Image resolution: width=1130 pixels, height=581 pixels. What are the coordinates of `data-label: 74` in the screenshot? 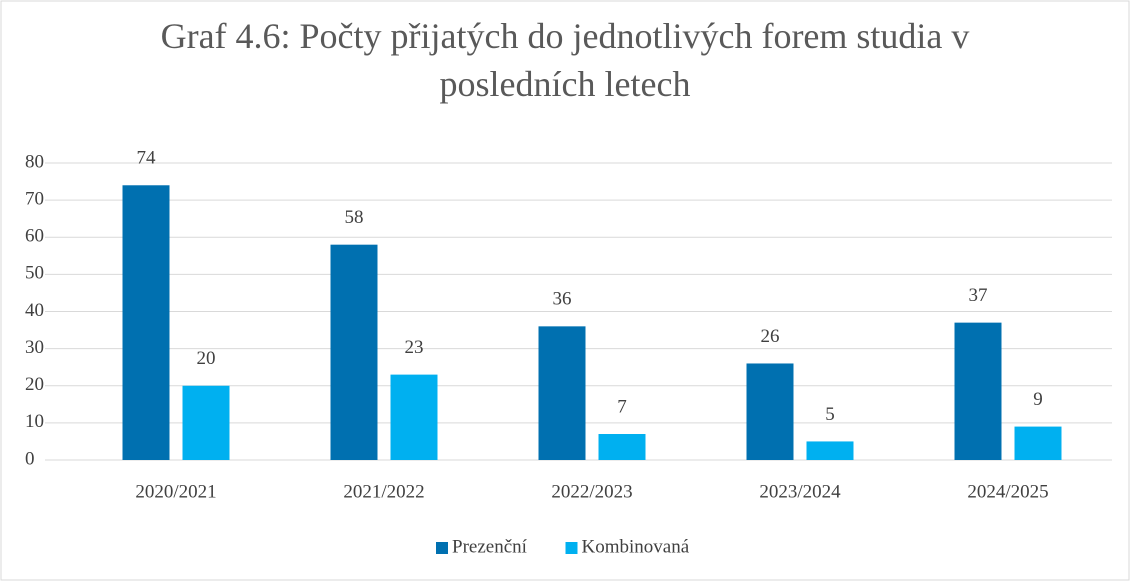 It's located at (147, 158).